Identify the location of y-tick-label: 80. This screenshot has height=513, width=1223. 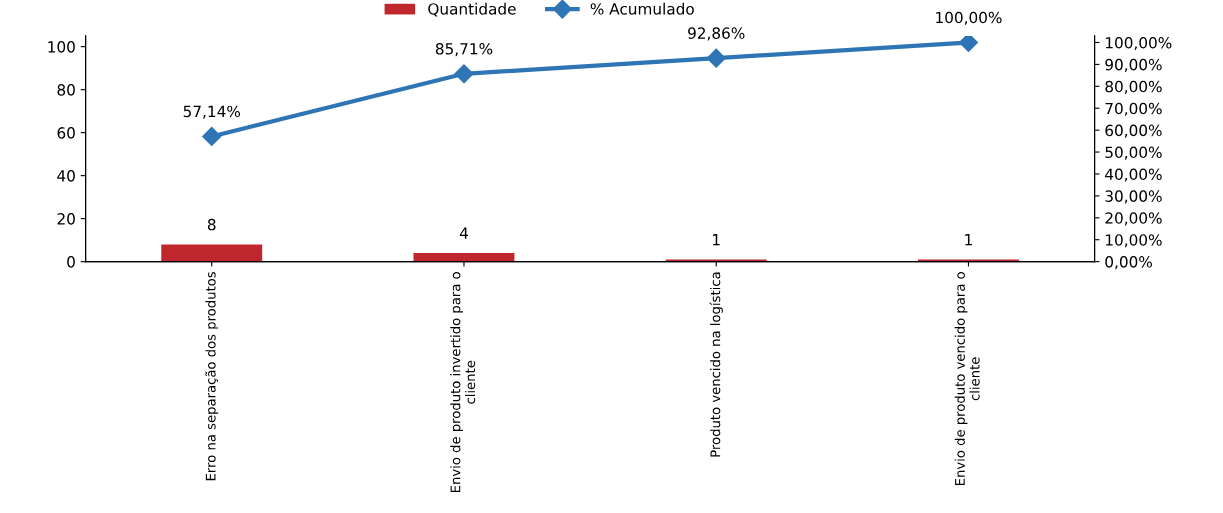
(66, 90).